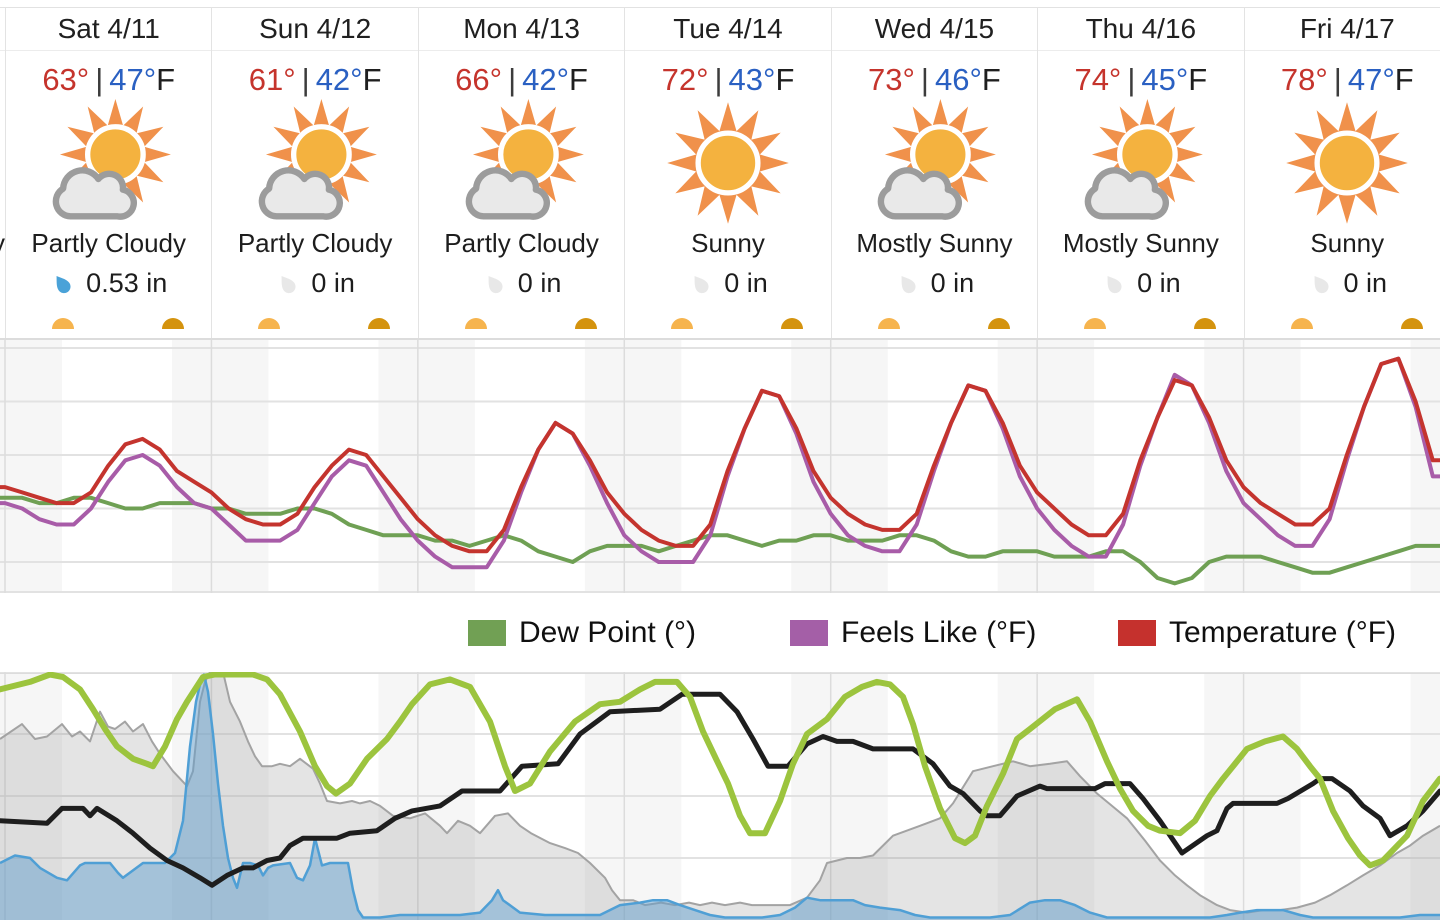 Image resolution: width=1440 pixels, height=920 pixels. What do you see at coordinates (521, 28) in the screenshot?
I see `day-label: Mon 4/13` at bounding box center [521, 28].